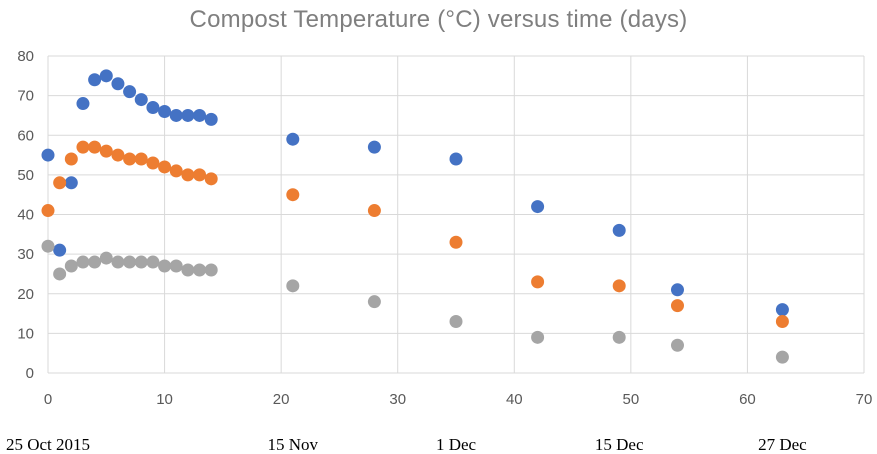 The width and height of the screenshot is (877, 454). I want to click on y-tick-label: 10, so click(25, 333).